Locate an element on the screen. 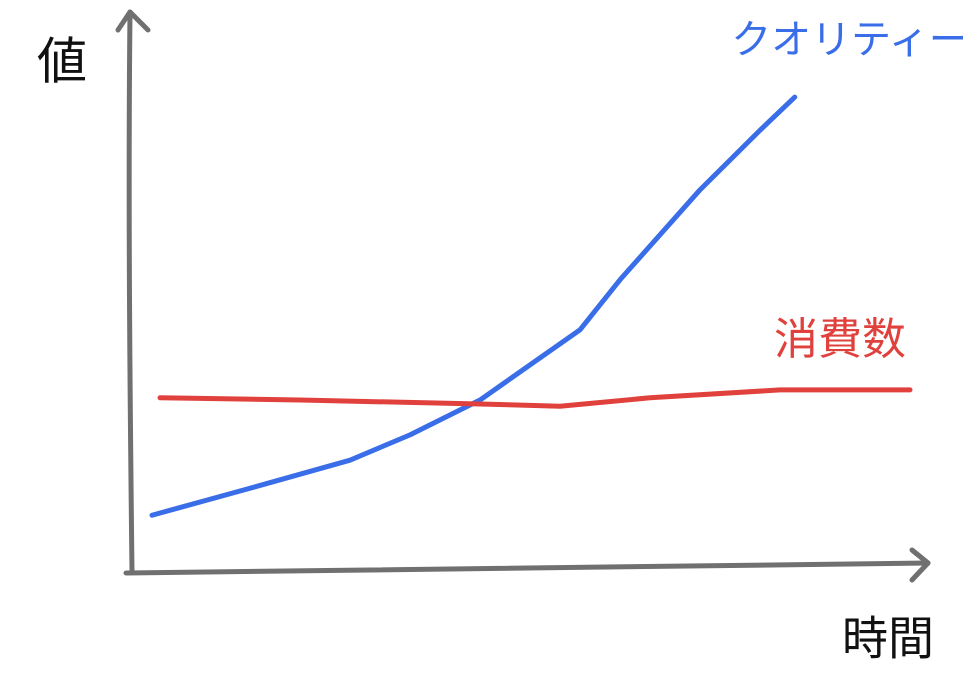 The height and width of the screenshot is (674, 963). x-axis-arrow is located at coordinates (920, 565).